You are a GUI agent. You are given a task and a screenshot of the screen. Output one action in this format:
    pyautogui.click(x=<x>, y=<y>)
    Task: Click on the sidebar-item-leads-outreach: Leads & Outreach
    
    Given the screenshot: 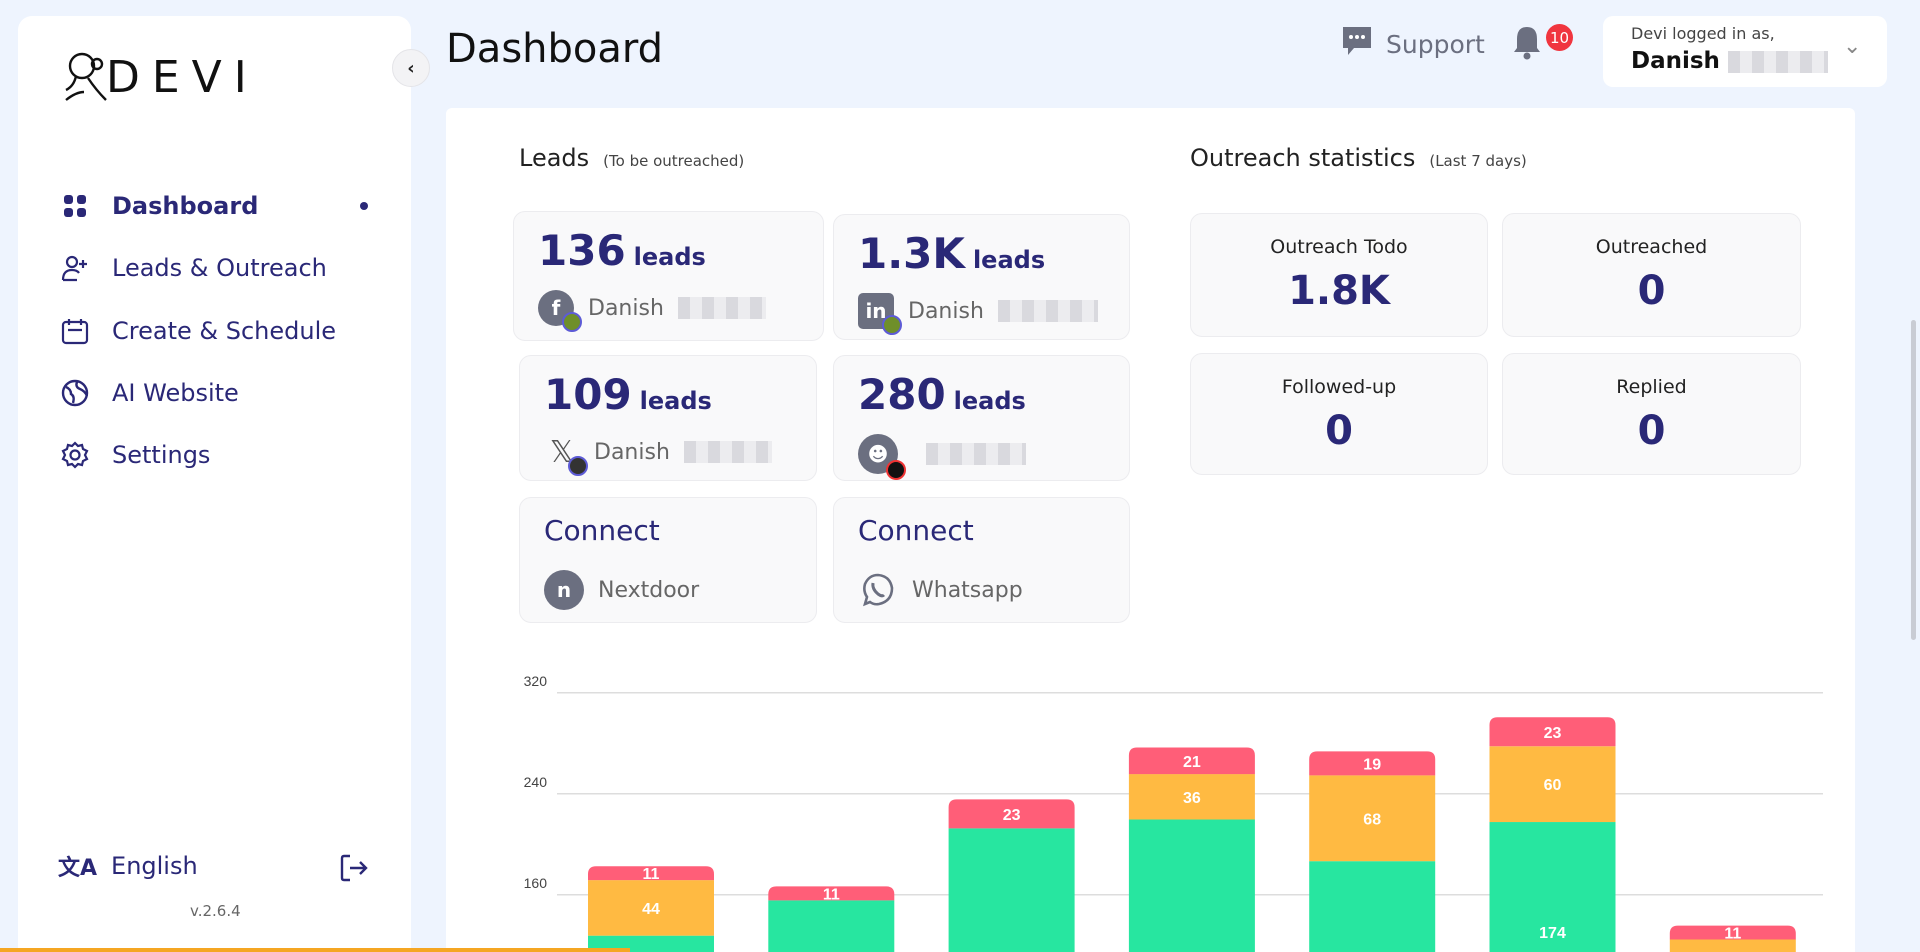 What is the action you would take?
    pyautogui.click(x=212, y=268)
    